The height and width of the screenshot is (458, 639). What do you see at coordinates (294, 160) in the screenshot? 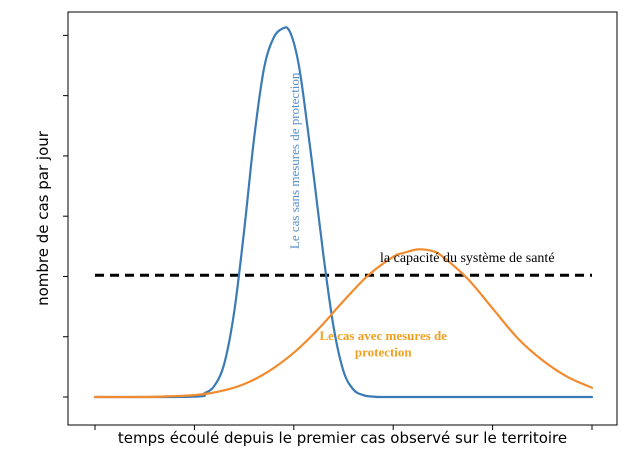
I see `annotation-without-protection: Le cas sans mesures de protection` at bounding box center [294, 160].